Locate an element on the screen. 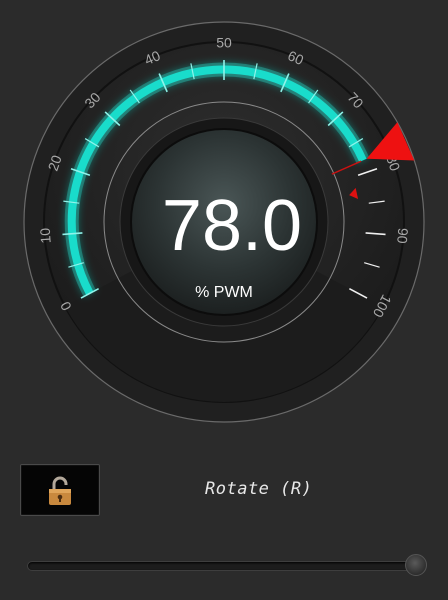  slider-thumb is located at coordinates (416, 565).